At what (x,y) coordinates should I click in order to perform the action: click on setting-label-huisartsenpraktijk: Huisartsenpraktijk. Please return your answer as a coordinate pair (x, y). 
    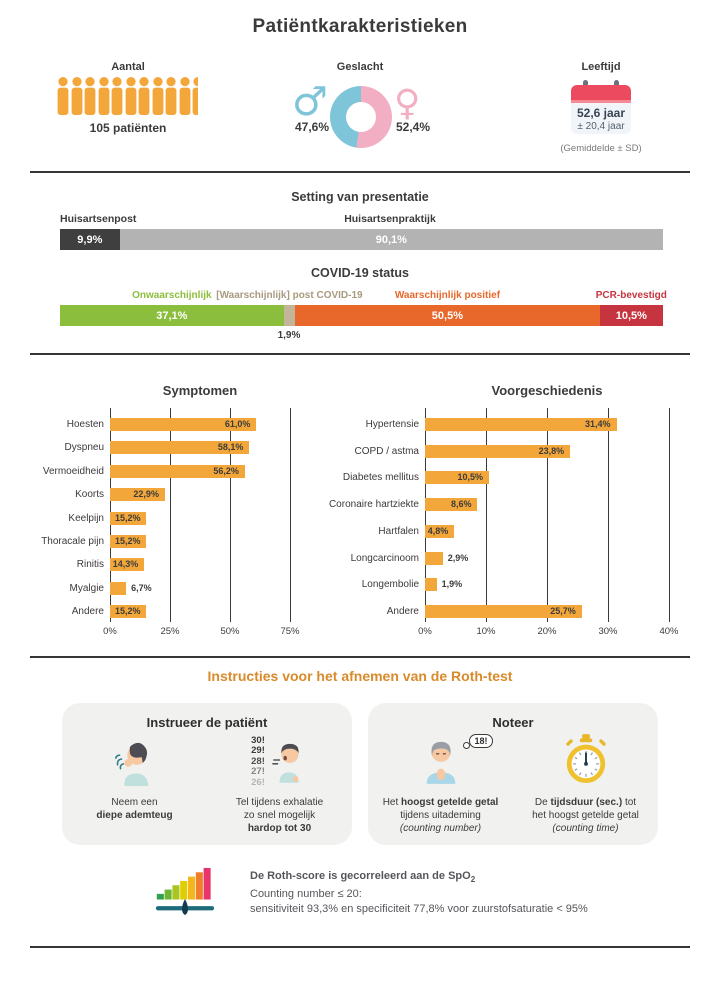
    Looking at the image, I should click on (390, 219).